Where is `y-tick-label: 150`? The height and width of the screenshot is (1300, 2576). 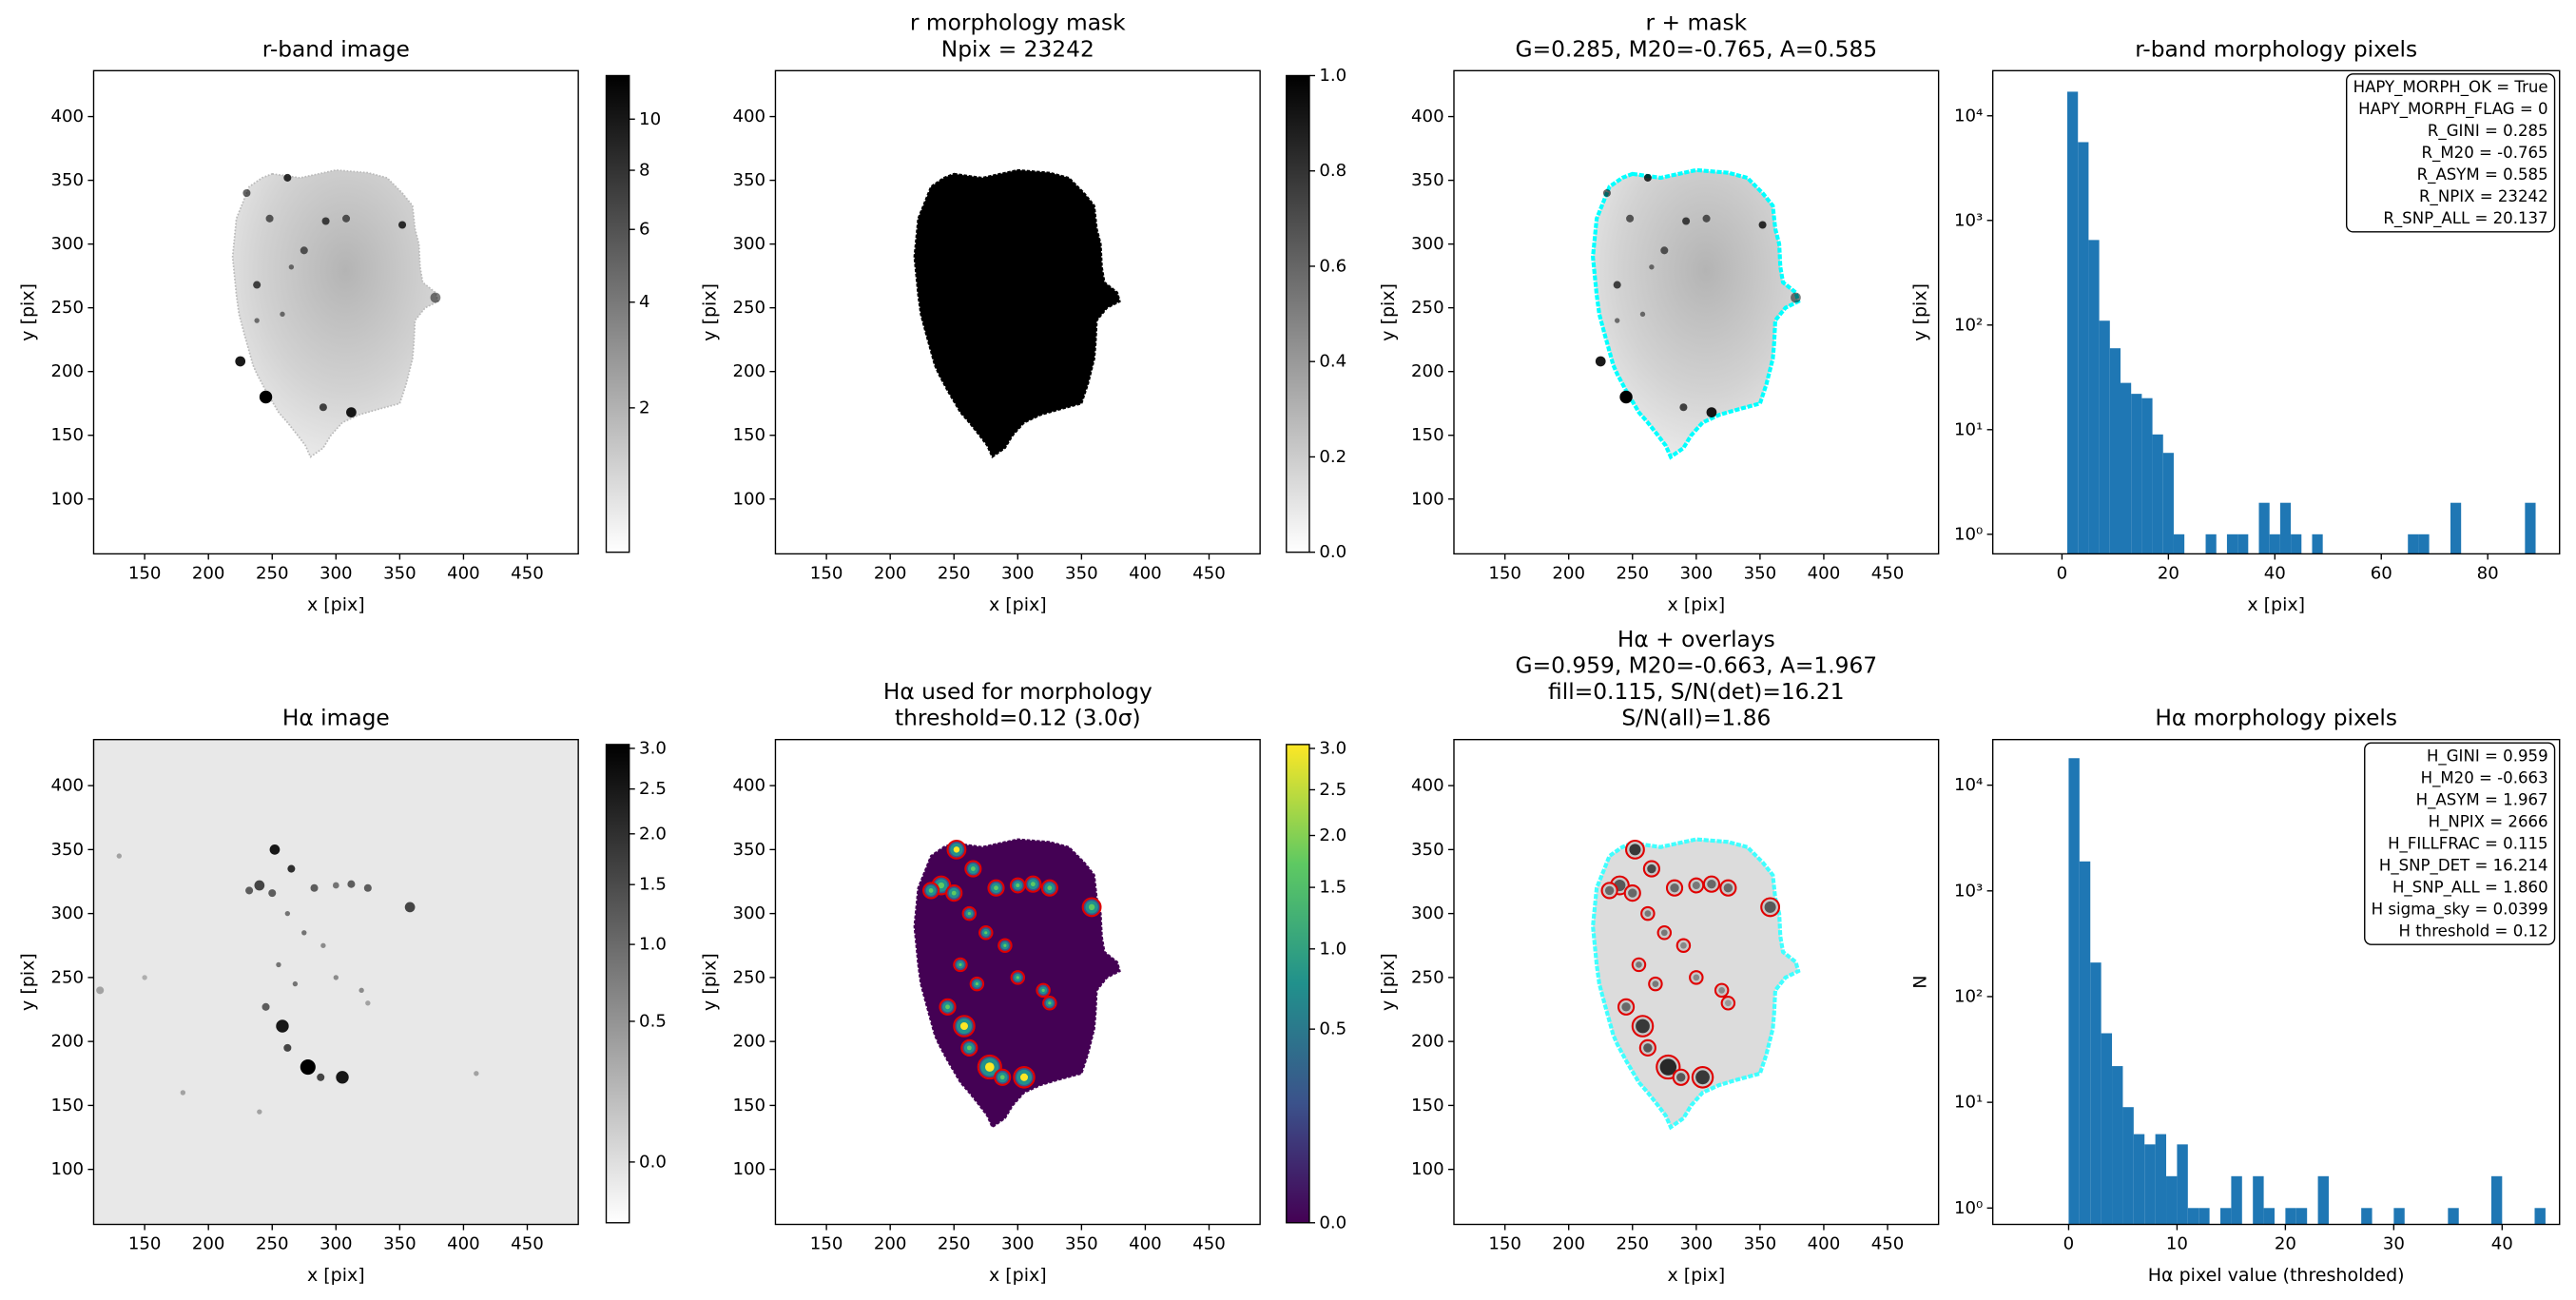
y-tick-label: 150 is located at coordinates (1427, 1106).